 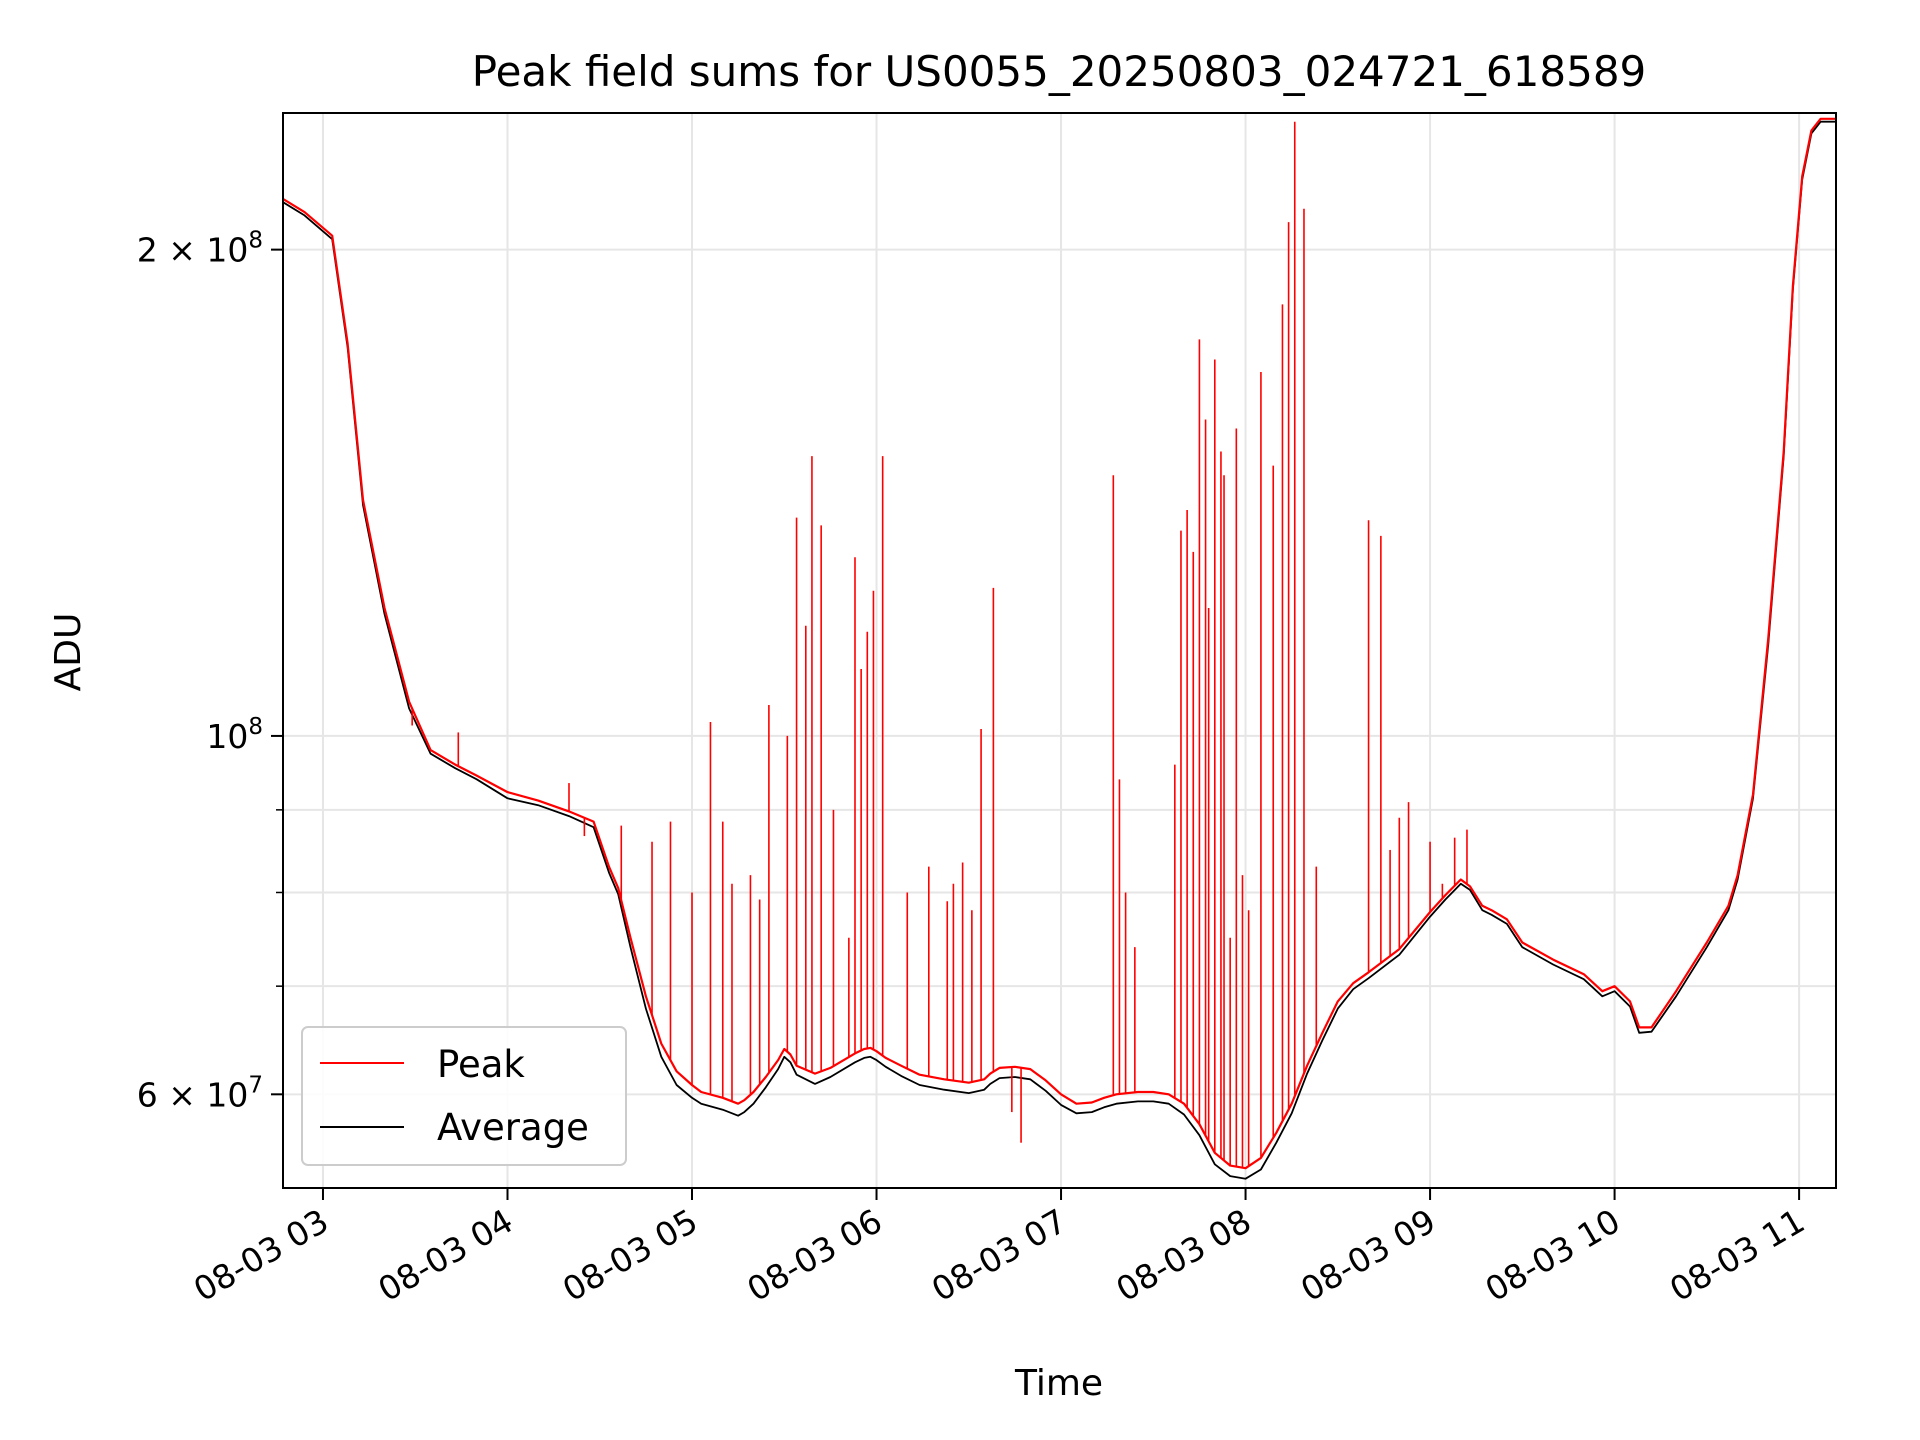 What do you see at coordinates (513, 1127) in the screenshot?
I see `legend-label-average: Average` at bounding box center [513, 1127].